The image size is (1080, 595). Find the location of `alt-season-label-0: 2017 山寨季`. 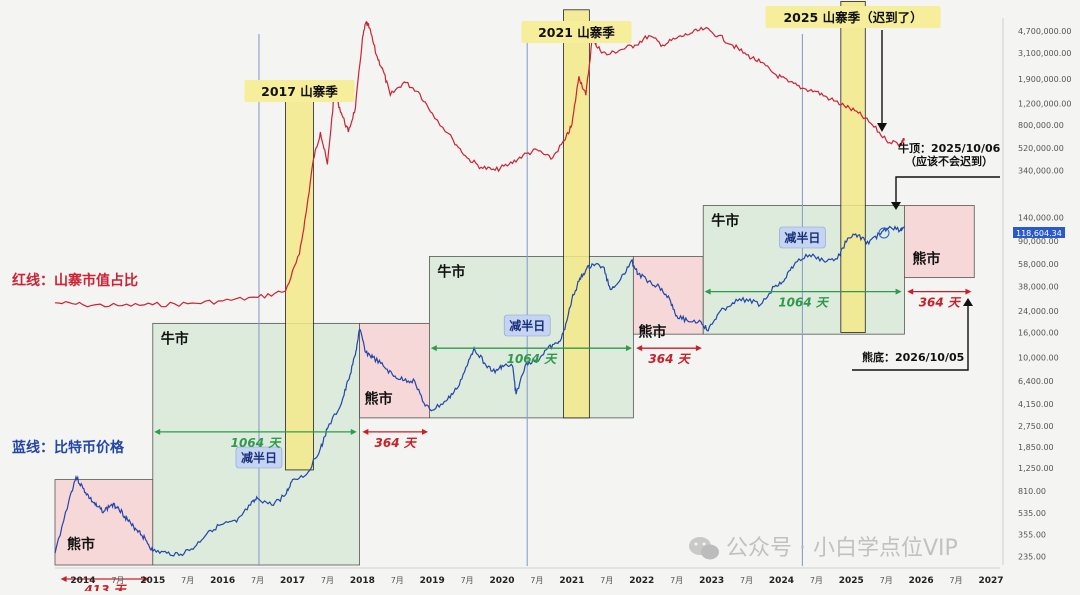

alt-season-label-0: 2017 山寨季 is located at coordinates (299, 91).